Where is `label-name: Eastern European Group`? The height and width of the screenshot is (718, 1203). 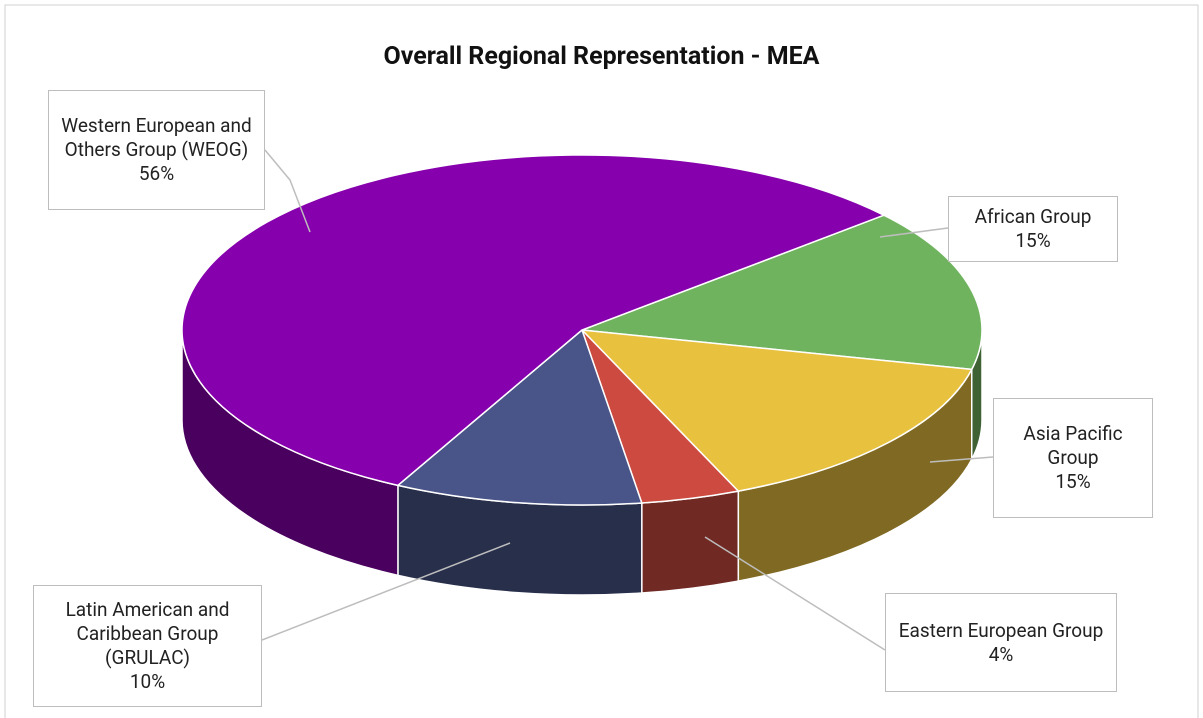 label-name: Eastern European Group is located at coordinates (1001, 630).